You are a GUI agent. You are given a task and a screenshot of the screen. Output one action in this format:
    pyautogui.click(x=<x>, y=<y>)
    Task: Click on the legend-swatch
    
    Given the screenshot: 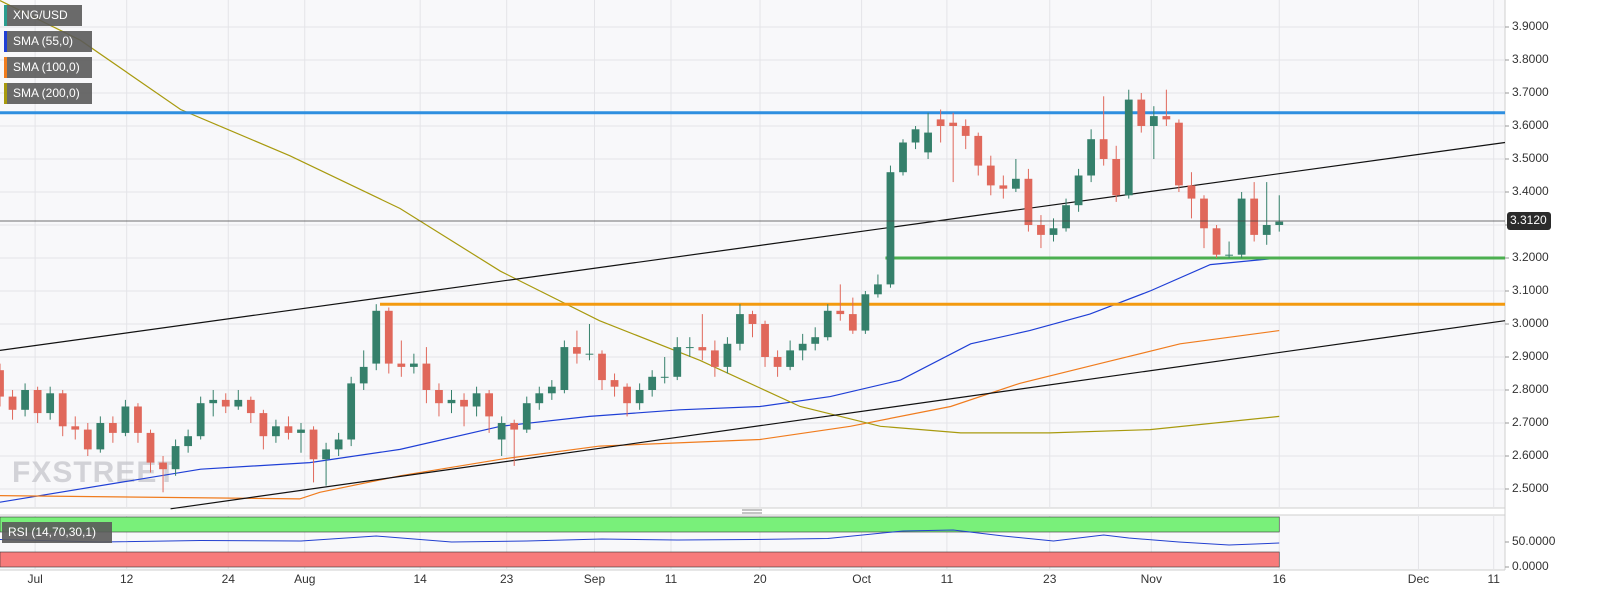 What is the action you would take?
    pyautogui.click(x=5, y=93)
    